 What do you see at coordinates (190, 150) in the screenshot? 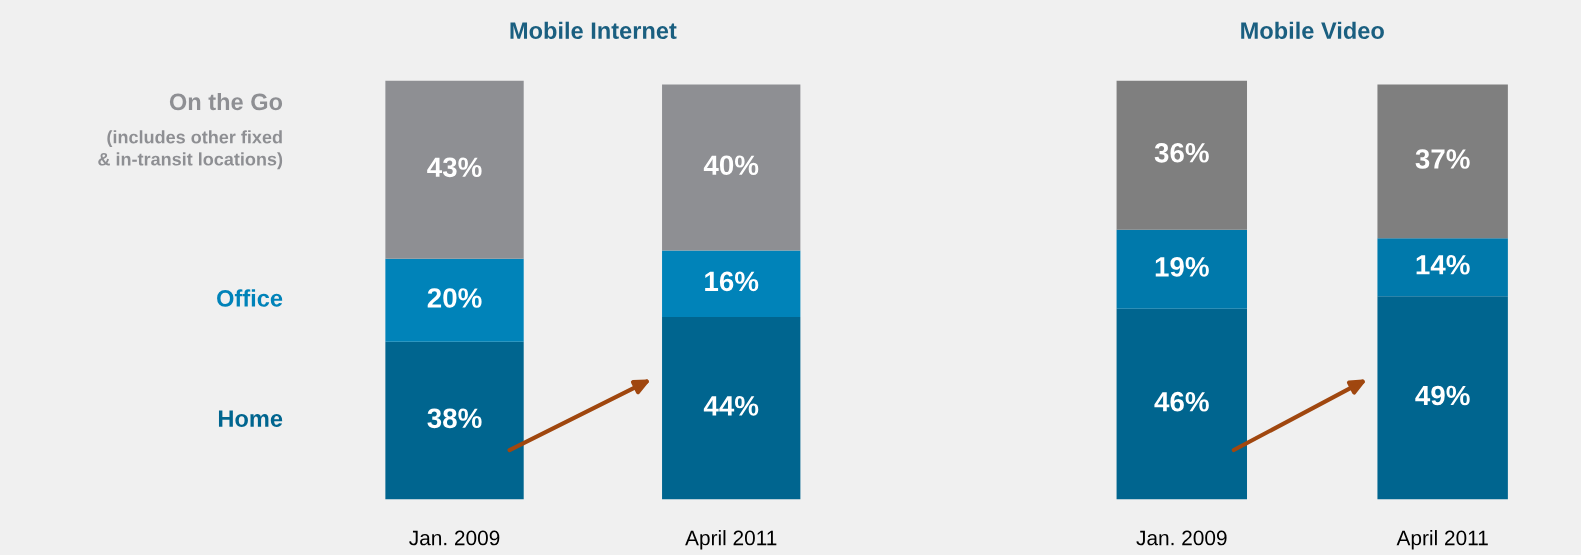
I see `text: (includes other fixed & in-transit locations)` at bounding box center [190, 150].